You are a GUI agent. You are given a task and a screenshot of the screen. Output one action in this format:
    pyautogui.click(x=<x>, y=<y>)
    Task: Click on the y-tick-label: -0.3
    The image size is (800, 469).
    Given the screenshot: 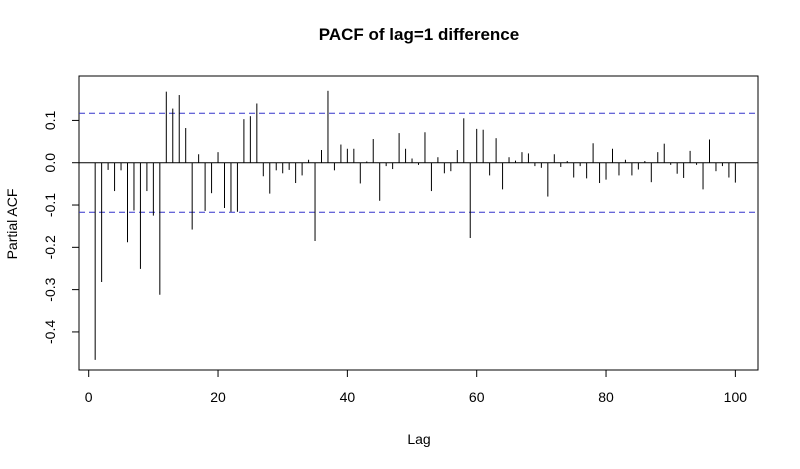 What is the action you would take?
    pyautogui.click(x=50, y=289)
    